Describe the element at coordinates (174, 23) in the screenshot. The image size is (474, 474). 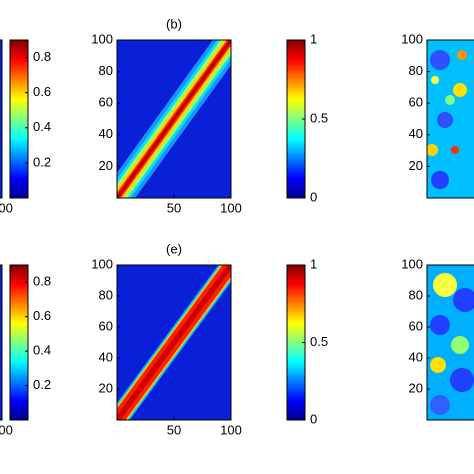
I see `panel-title: (b)` at that location.